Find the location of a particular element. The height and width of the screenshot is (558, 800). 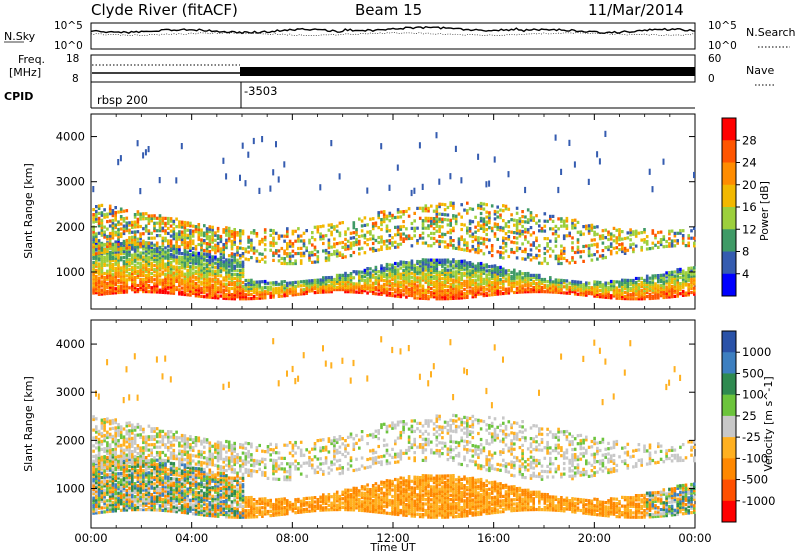

power-colorbar-swatch is located at coordinates (729, 218).